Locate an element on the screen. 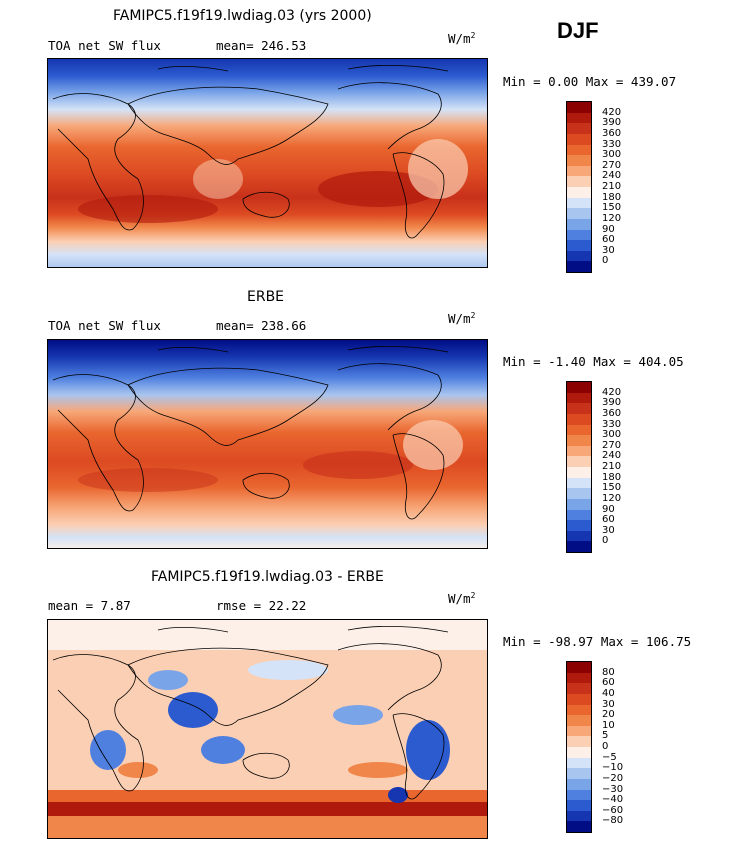 The height and width of the screenshot is (850, 733). panel-2-colorbar is located at coordinates (579, 467).